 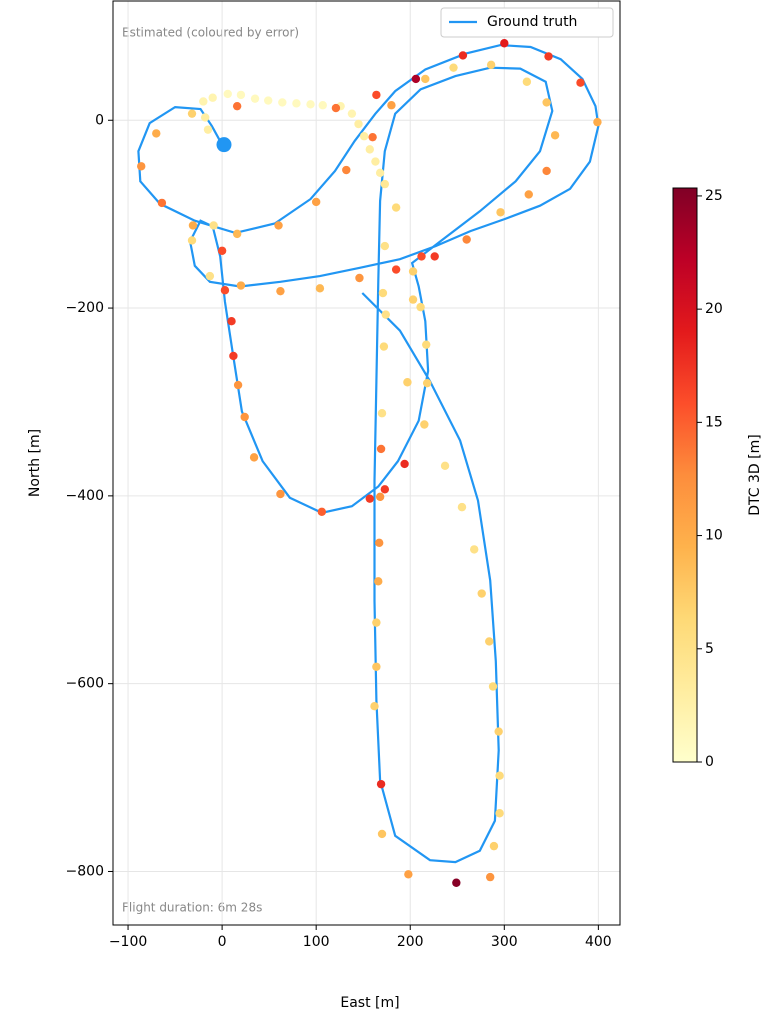 I want to click on y-tick-label: −600, so click(x=85, y=684).